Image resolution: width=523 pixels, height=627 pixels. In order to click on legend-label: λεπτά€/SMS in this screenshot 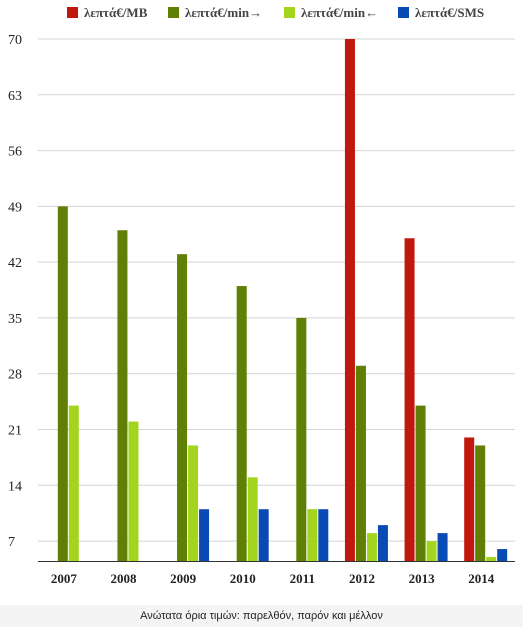, I will do `click(449, 12)`.